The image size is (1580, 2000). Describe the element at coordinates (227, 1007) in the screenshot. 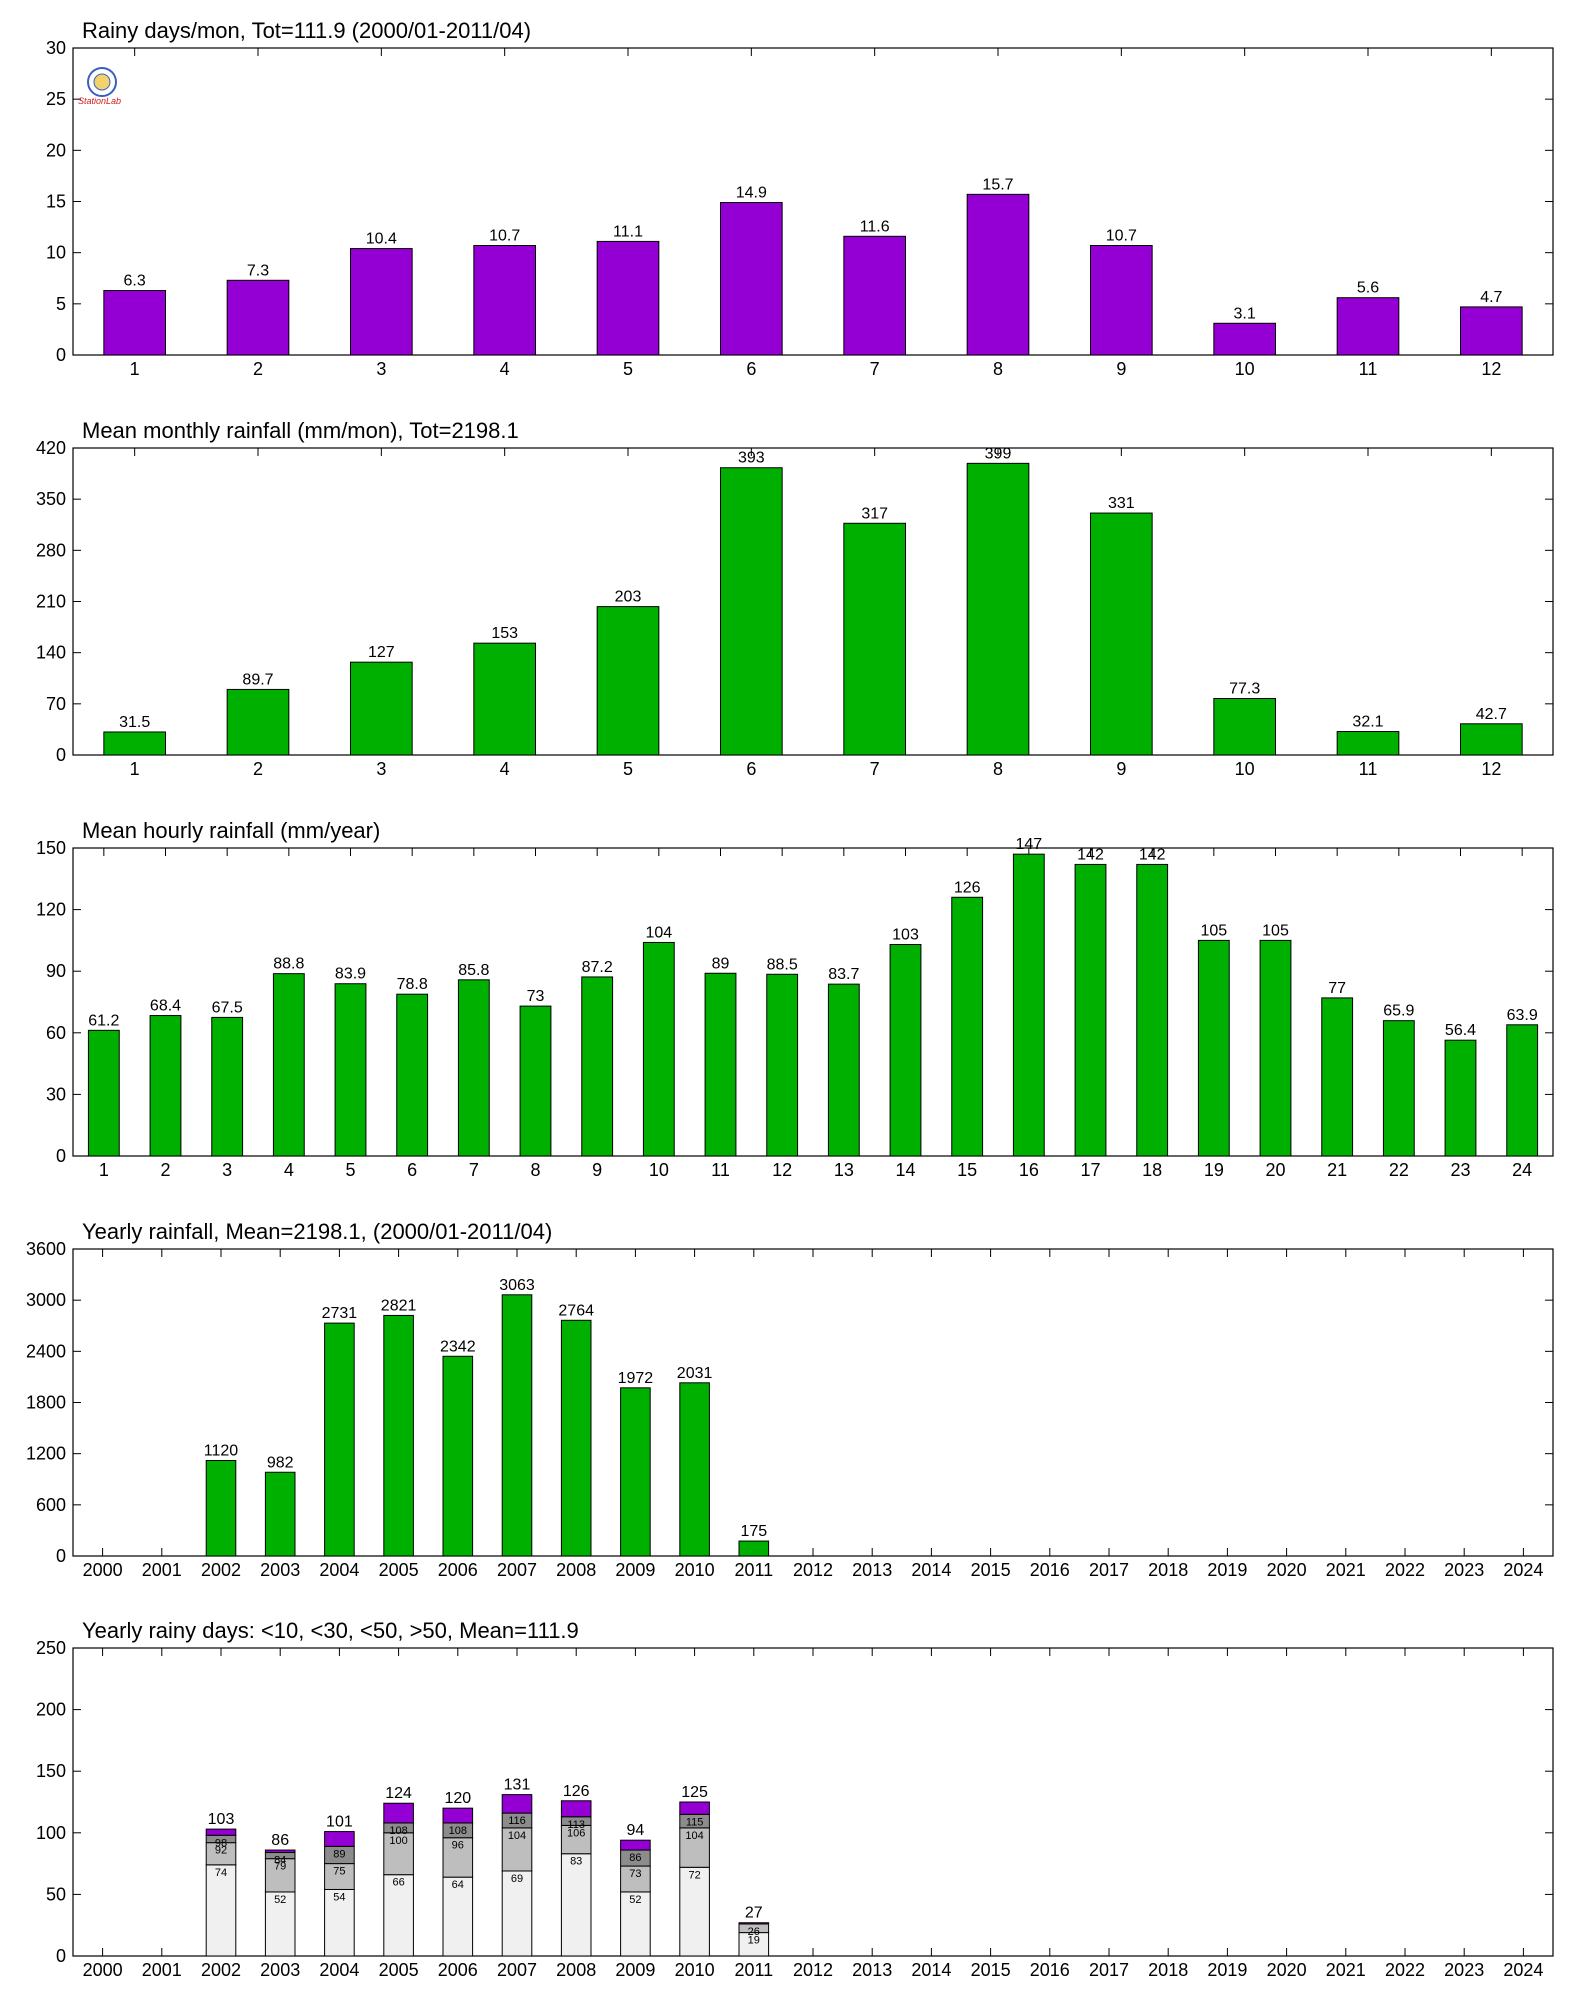

I see `bar-value-label: 67.5` at that location.